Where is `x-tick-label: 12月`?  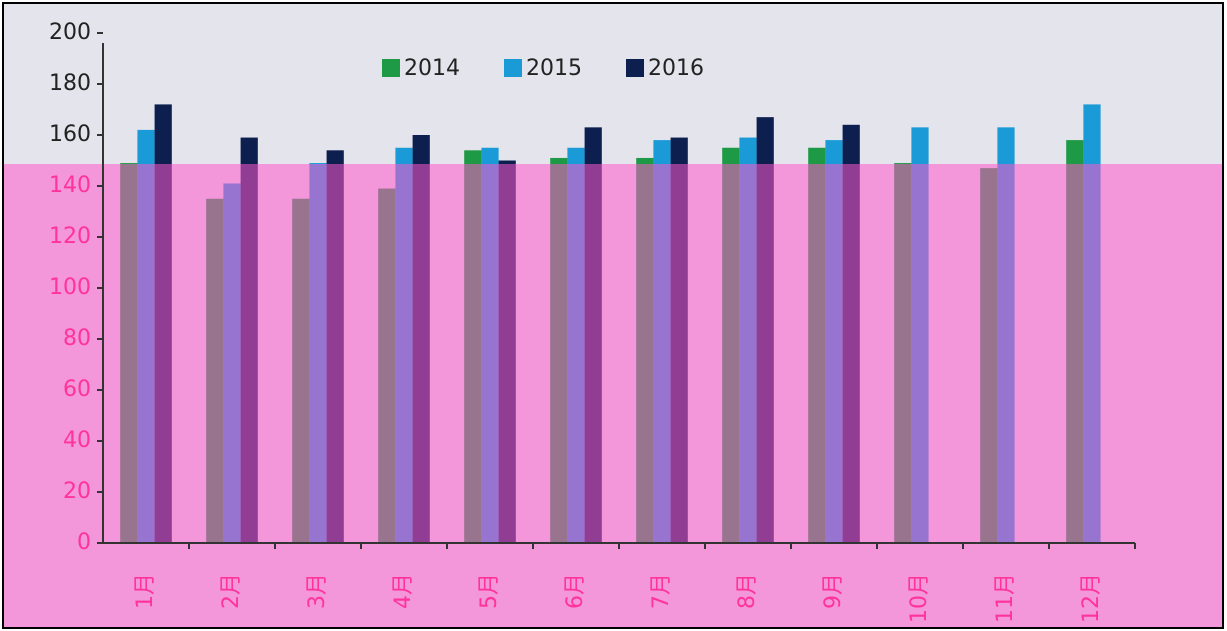
x-tick-label: 12月 is located at coordinates (1091, 598).